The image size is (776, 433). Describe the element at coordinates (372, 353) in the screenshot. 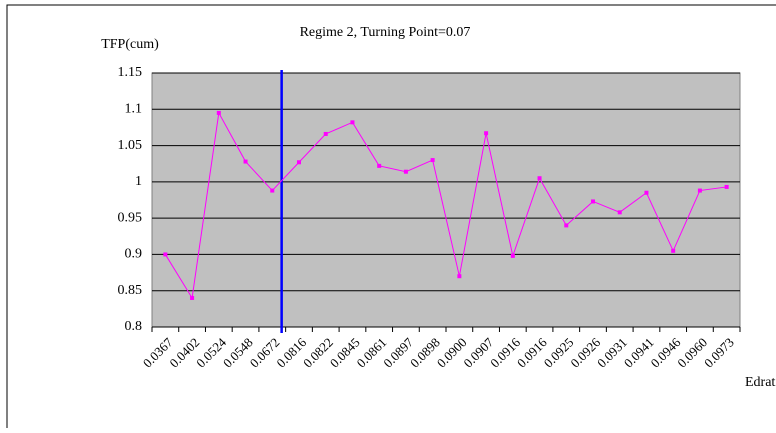

I see `x-tick-label: 0.0861` at that location.